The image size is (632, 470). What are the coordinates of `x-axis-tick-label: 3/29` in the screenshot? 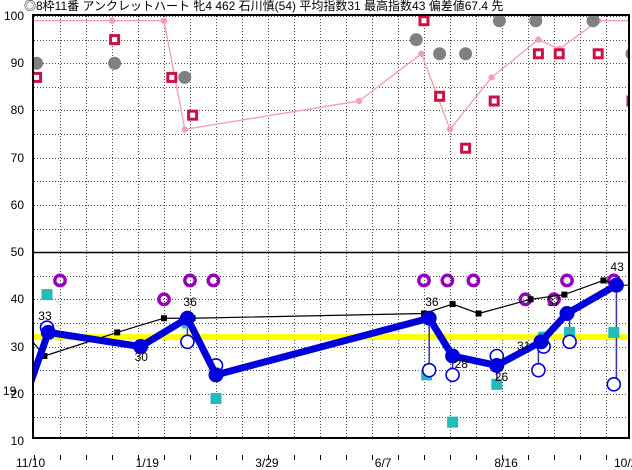 It's located at (267, 463).